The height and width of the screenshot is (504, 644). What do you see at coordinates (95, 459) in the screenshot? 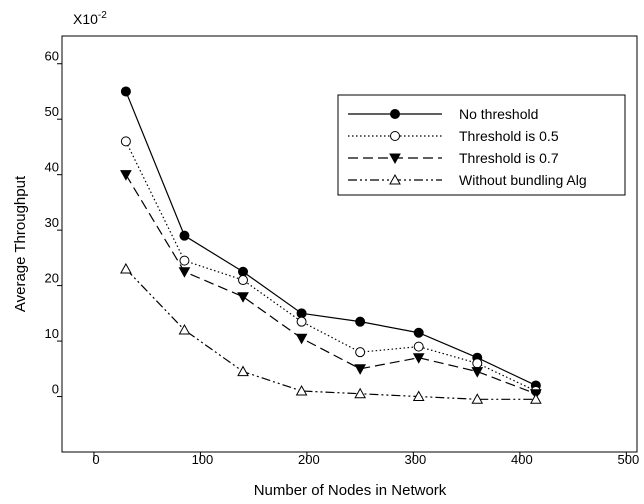
I see `x-tick-label: 0` at bounding box center [95, 459].